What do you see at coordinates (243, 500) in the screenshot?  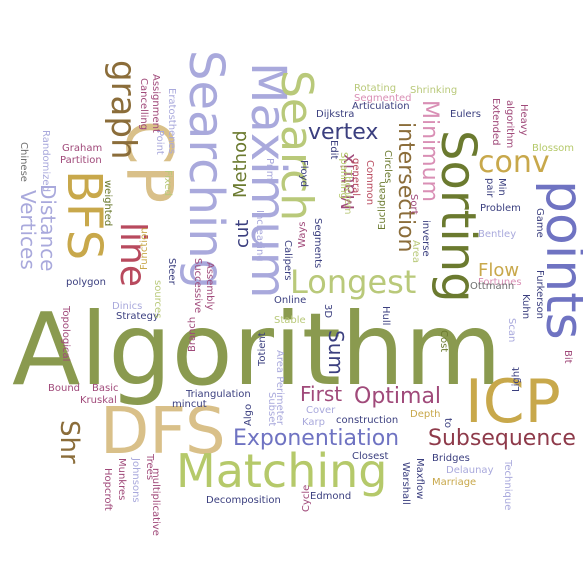 I see `word-decomposition: Decomposition` at bounding box center [243, 500].